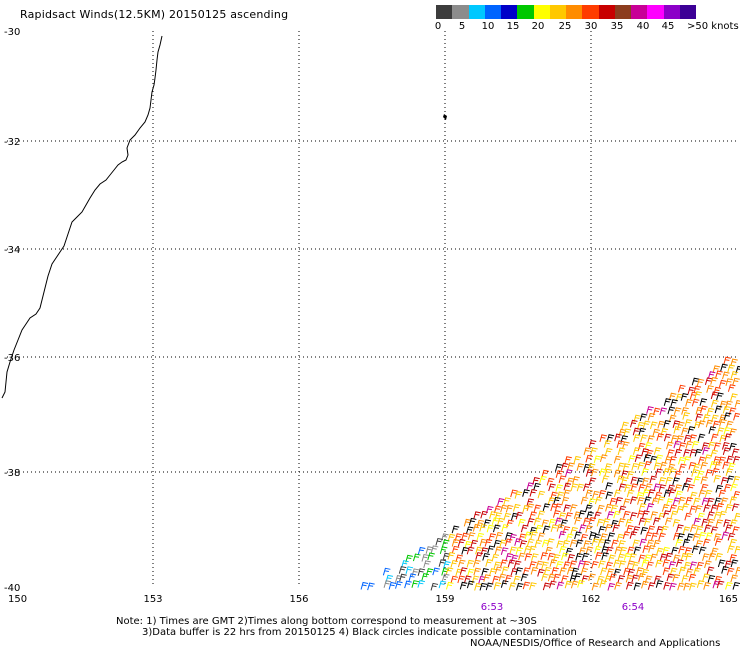 This screenshot has width=740, height=650. I want to click on coastline, so click(82, 217).